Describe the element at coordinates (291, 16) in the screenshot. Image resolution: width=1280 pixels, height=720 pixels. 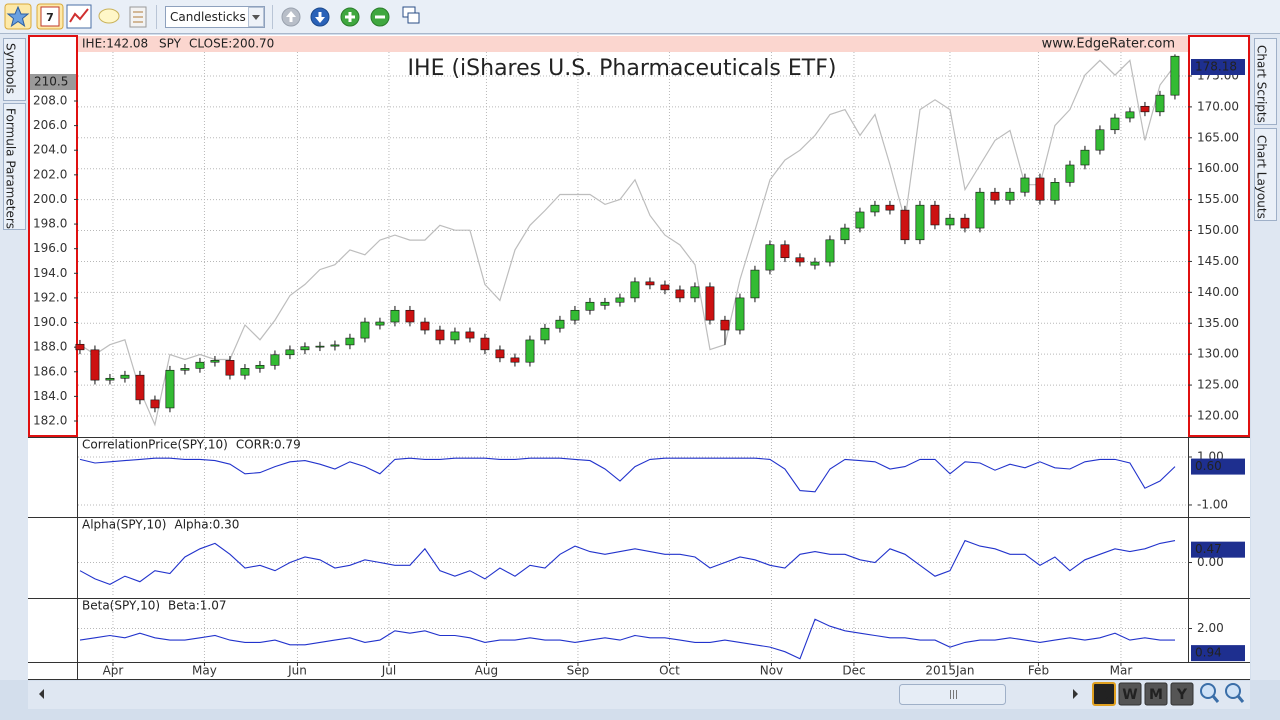
I see `up-arrow-icon` at that location.